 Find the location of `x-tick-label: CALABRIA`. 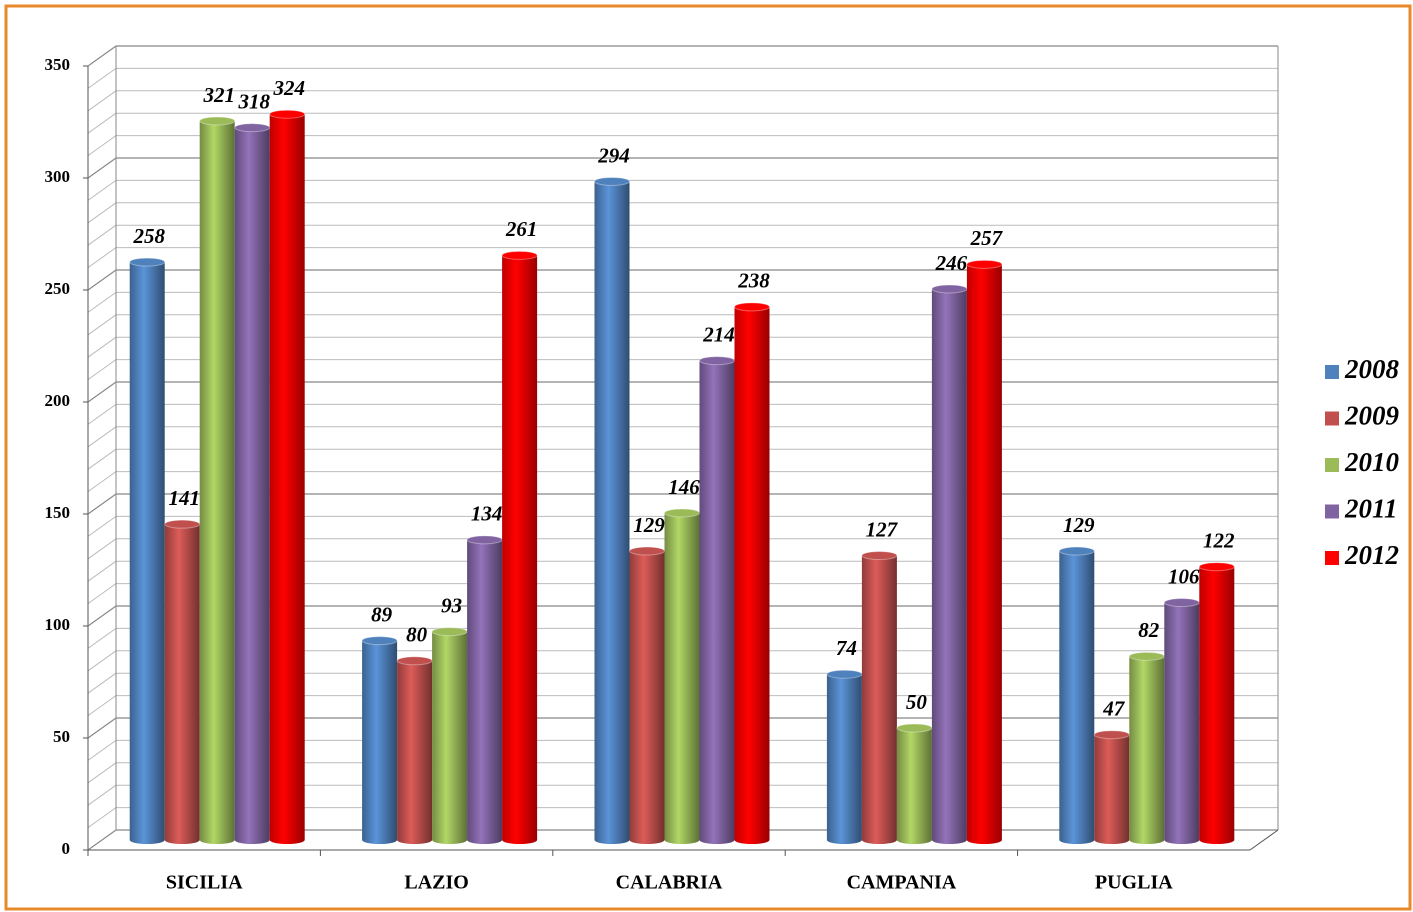

x-tick-label: CALABRIA is located at coordinates (669, 883).